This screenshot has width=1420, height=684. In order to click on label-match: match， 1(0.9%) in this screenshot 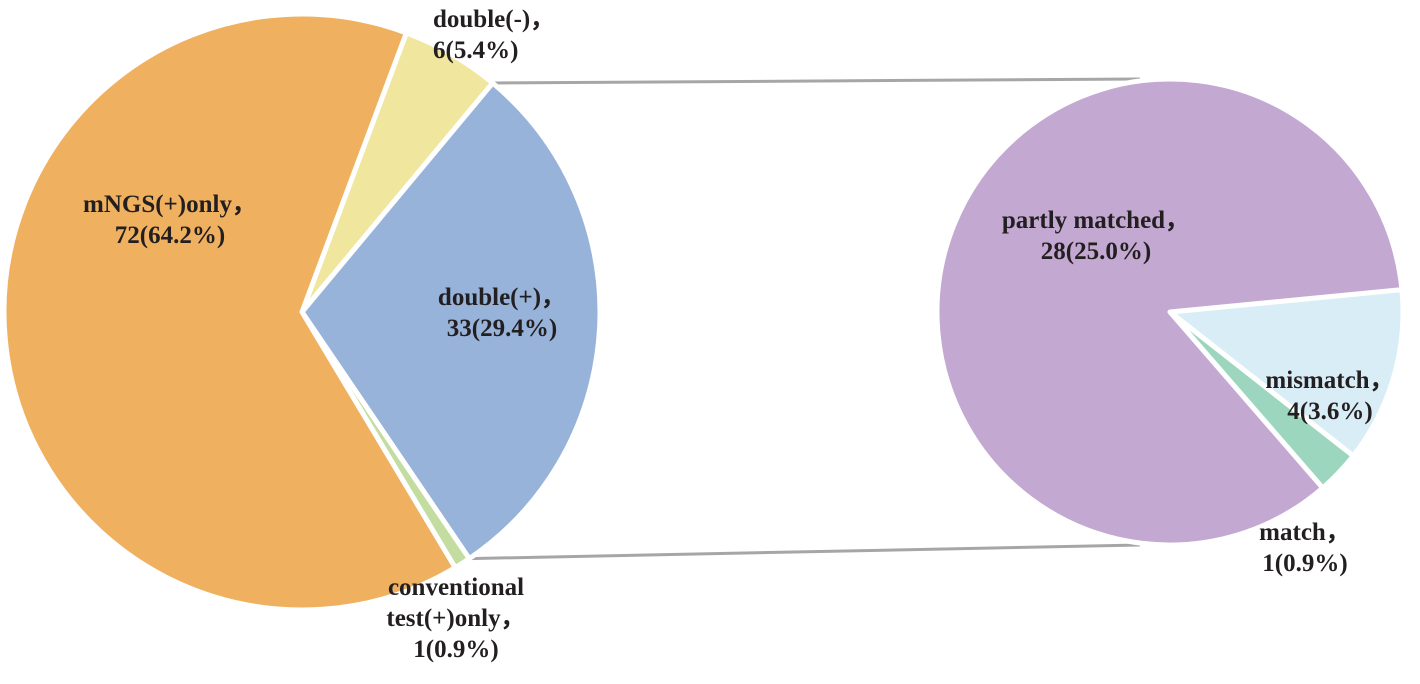, I will do `click(1305, 548)`.